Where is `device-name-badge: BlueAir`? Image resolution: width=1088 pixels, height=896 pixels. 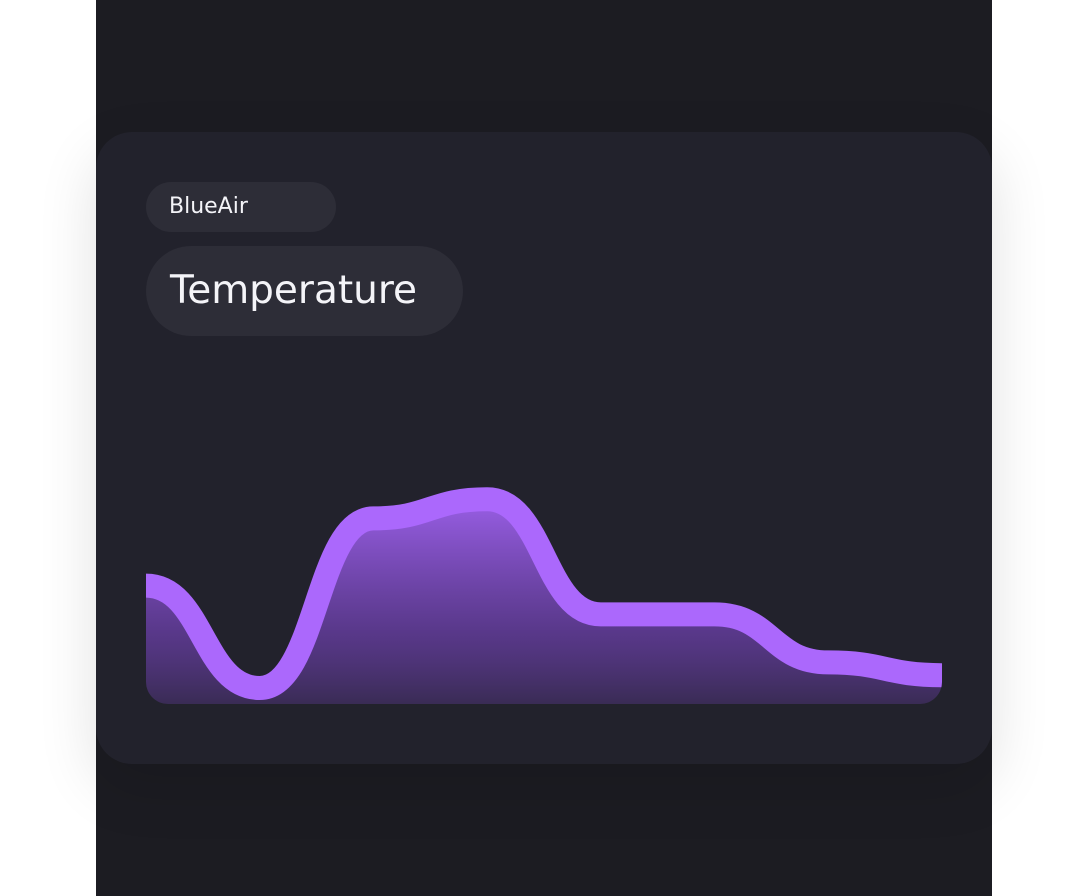
device-name-badge: BlueAir is located at coordinates (241, 207).